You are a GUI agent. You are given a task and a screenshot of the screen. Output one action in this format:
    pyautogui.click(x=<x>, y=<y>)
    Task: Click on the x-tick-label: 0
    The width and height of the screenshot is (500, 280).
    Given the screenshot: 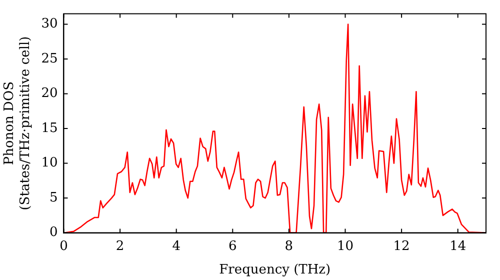 What is the action you would take?
    pyautogui.click(x=64, y=246)
    